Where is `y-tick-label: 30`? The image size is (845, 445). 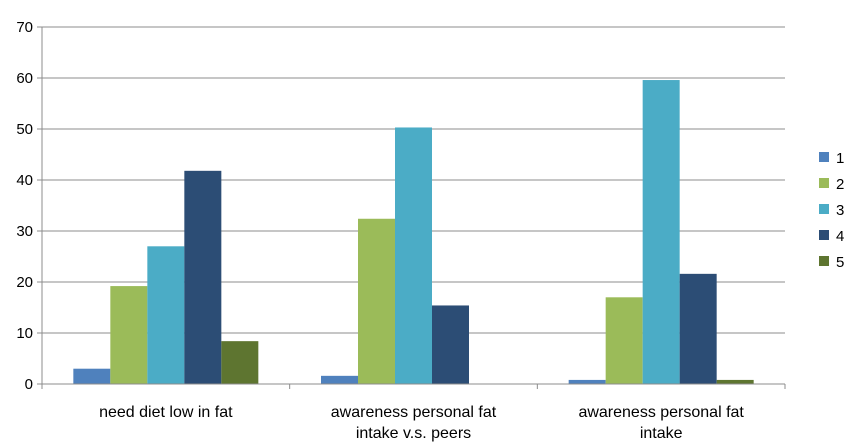
y-tick-label: 30 is located at coordinates (24, 231).